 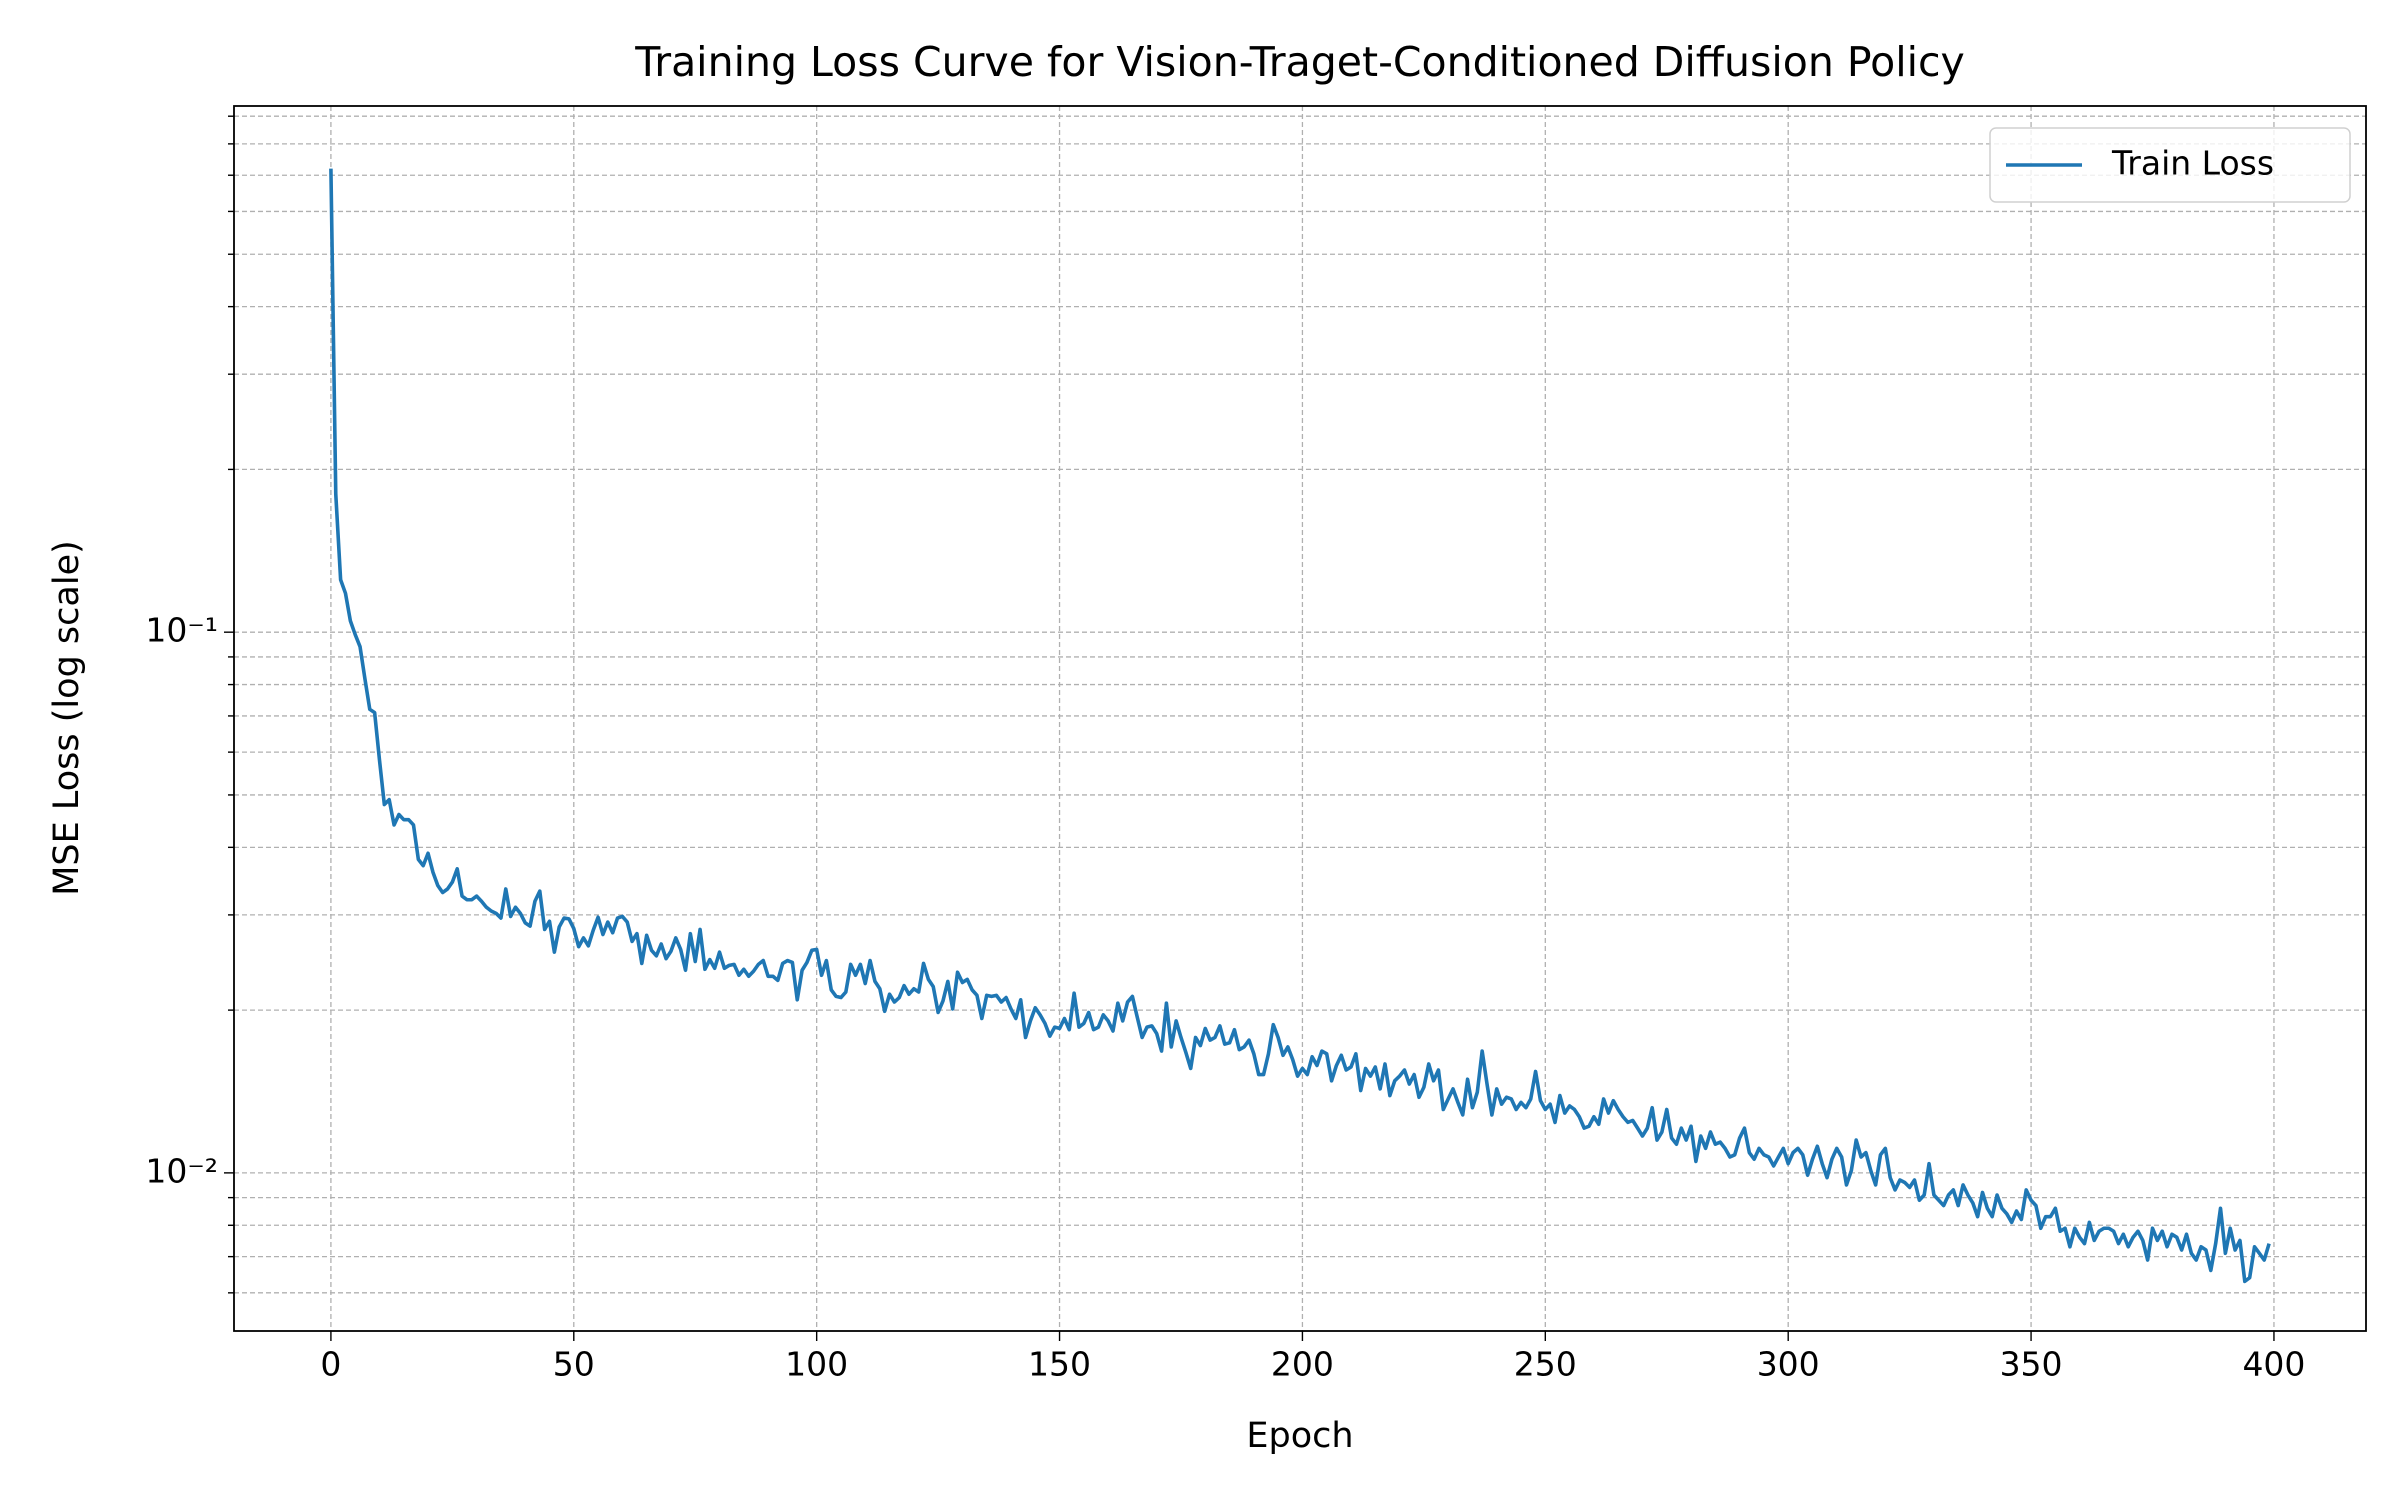 What do you see at coordinates (67, 718) in the screenshot?
I see `y-axis-label: MSE Loss (log scale)` at bounding box center [67, 718].